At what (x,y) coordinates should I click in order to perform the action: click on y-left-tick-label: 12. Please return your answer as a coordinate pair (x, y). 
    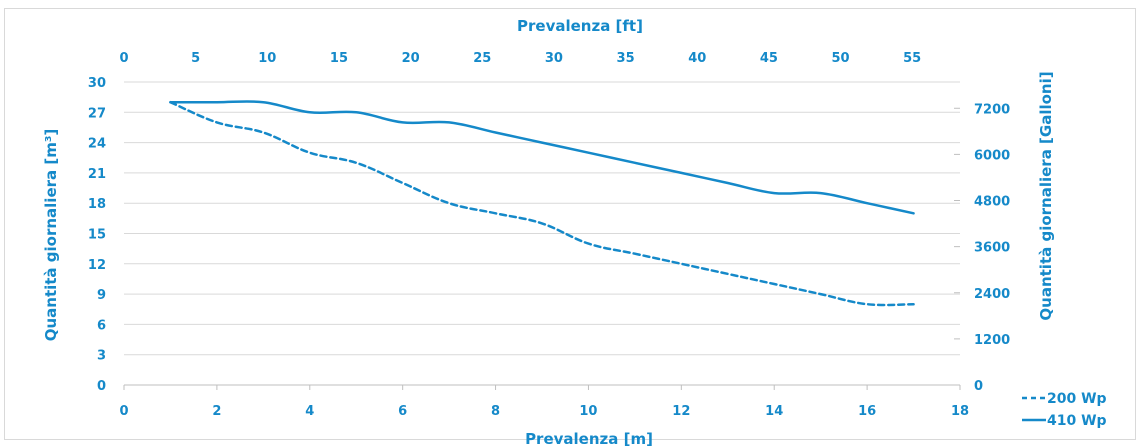
    Looking at the image, I should click on (97, 265).